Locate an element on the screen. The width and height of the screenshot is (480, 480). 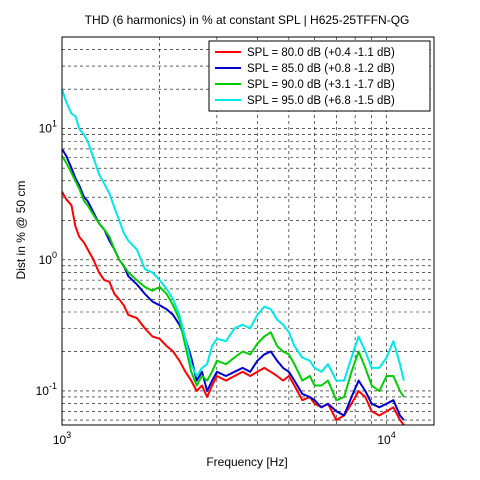
legend-label: SPL = 90.0 dB (+3.1 -1.7 dB) is located at coordinates (321, 85).